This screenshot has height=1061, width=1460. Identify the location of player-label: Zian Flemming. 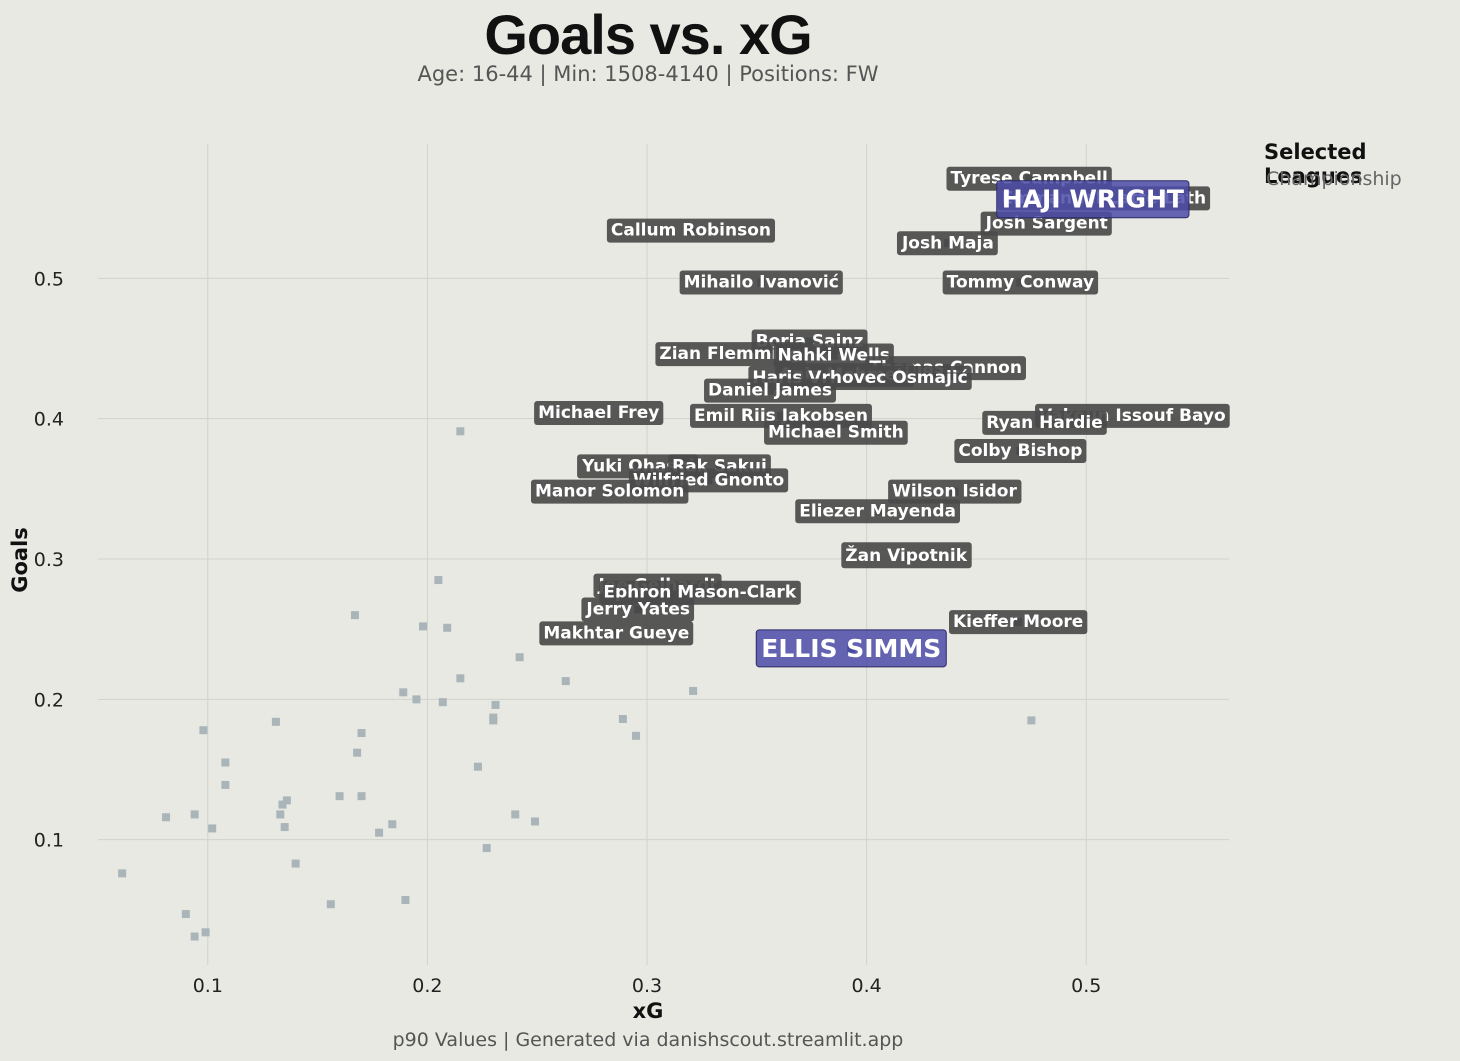
(730, 354).